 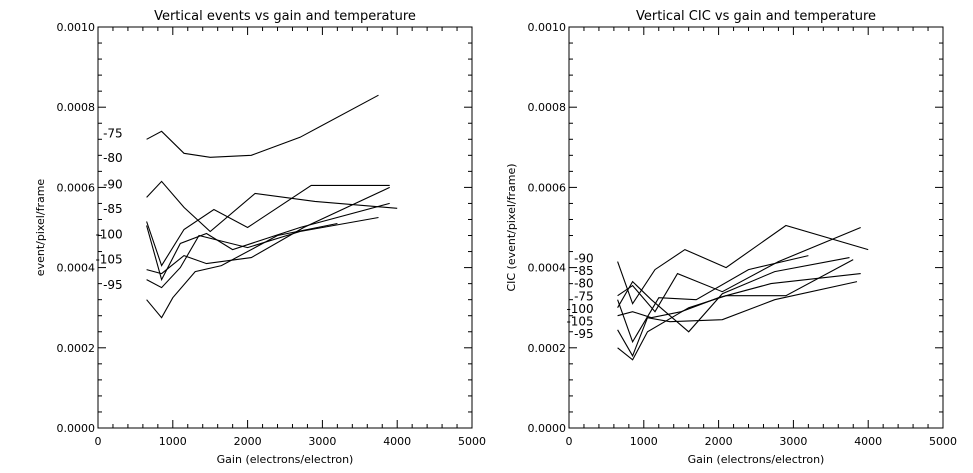 What do you see at coordinates (285, 16) in the screenshot?
I see `chart-title: Vertical events vs gain and temperature` at bounding box center [285, 16].